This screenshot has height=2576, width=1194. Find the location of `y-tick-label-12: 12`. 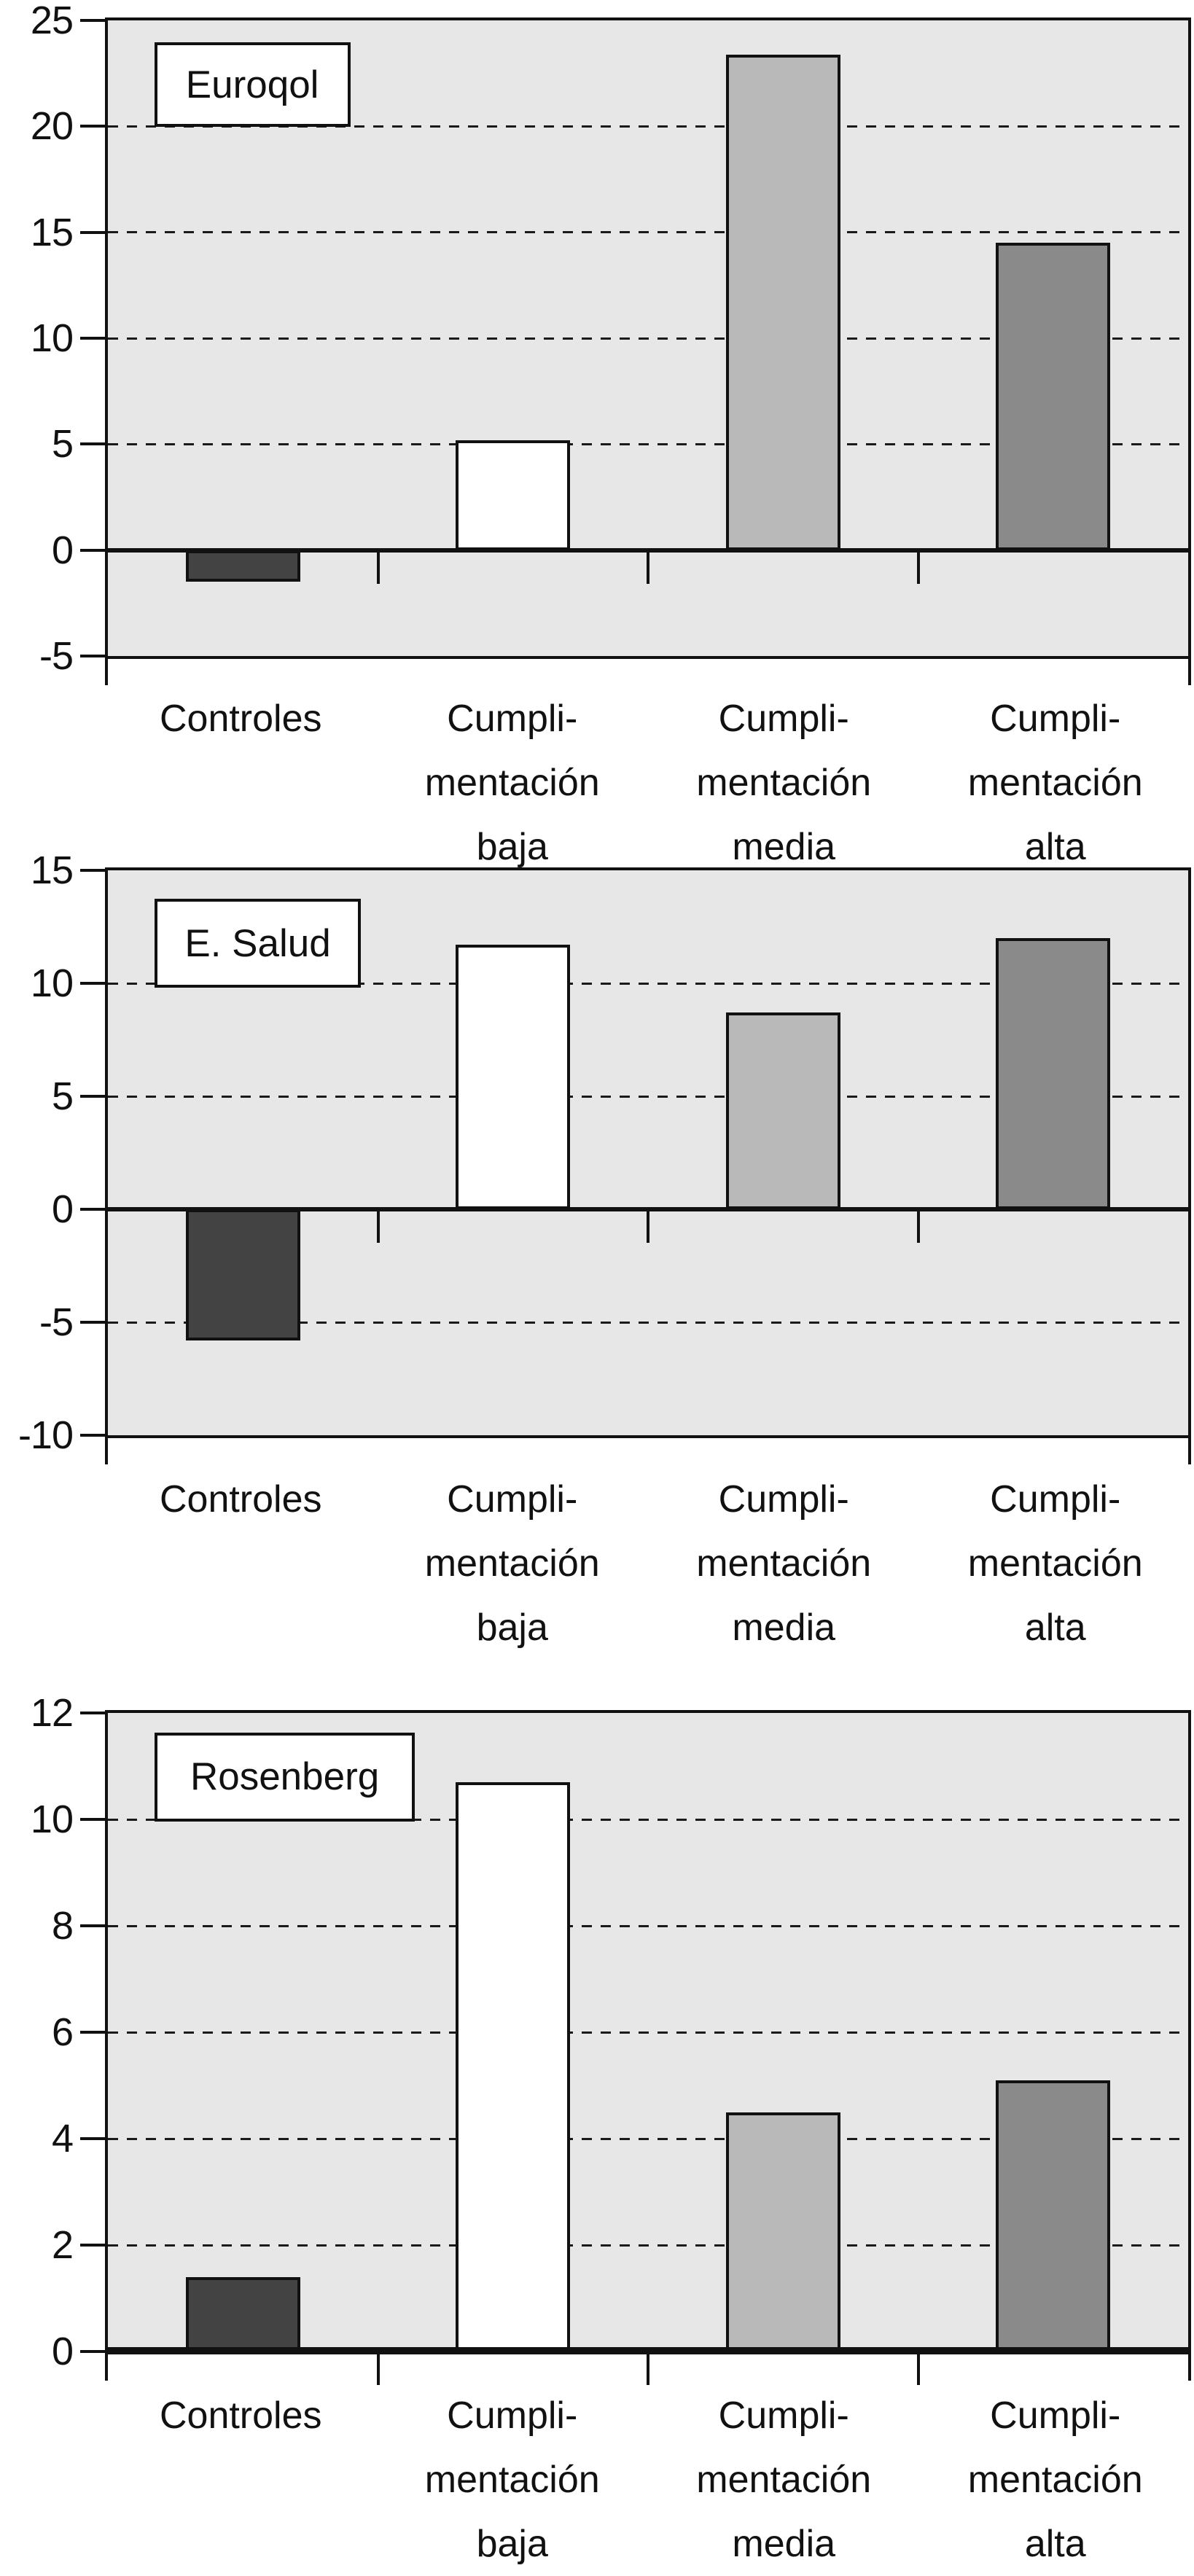

y-tick-label-12: 12 is located at coordinates (52, 1713).